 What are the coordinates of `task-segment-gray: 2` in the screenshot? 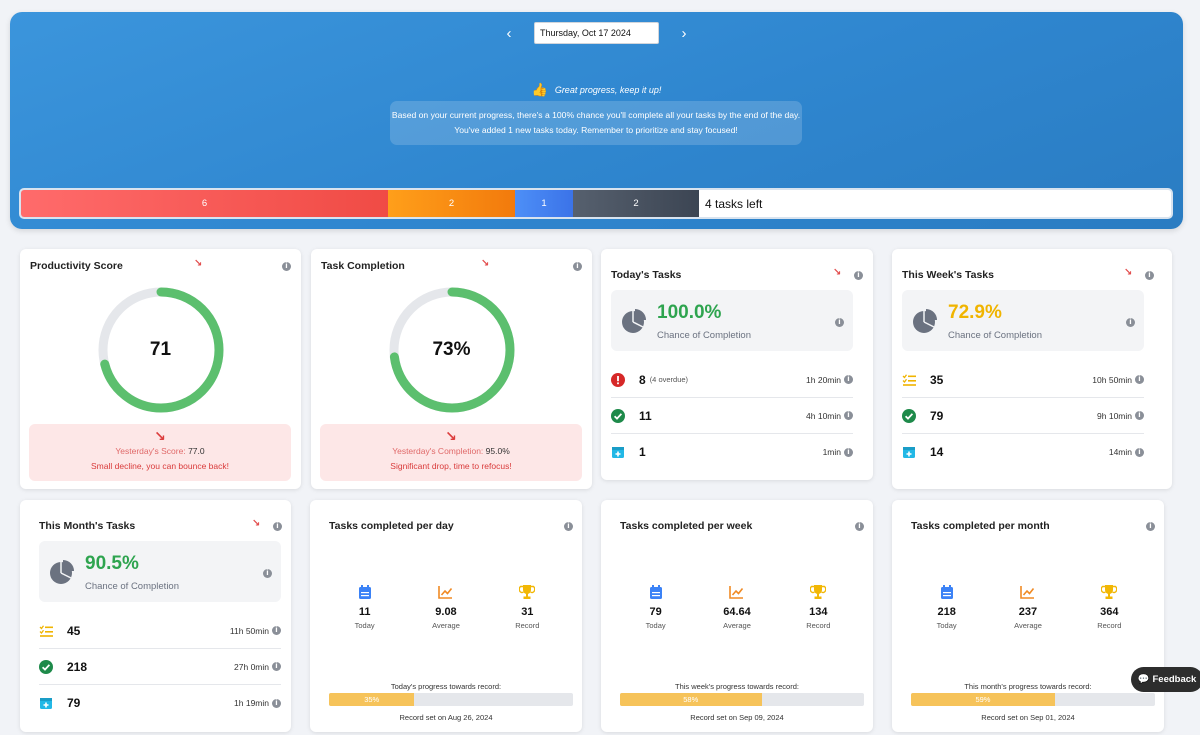 It's located at (636, 203).